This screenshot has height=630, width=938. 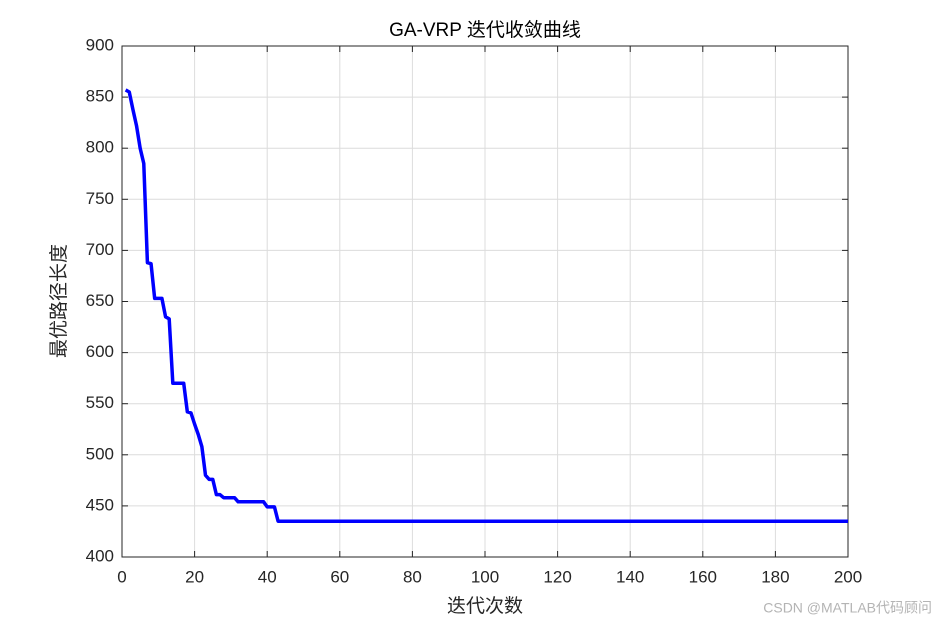 I want to click on x-tick-label: 40, so click(x=267, y=576).